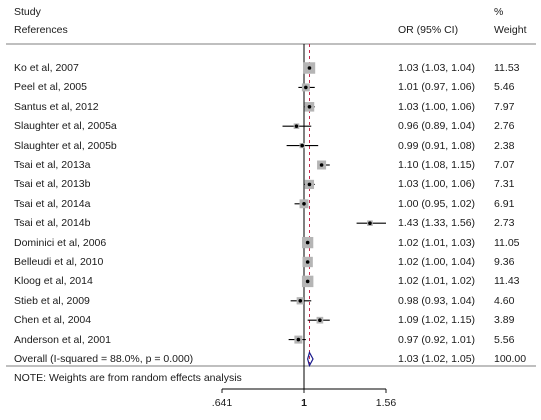  I want to click on weight-value: 9.36, so click(504, 262).